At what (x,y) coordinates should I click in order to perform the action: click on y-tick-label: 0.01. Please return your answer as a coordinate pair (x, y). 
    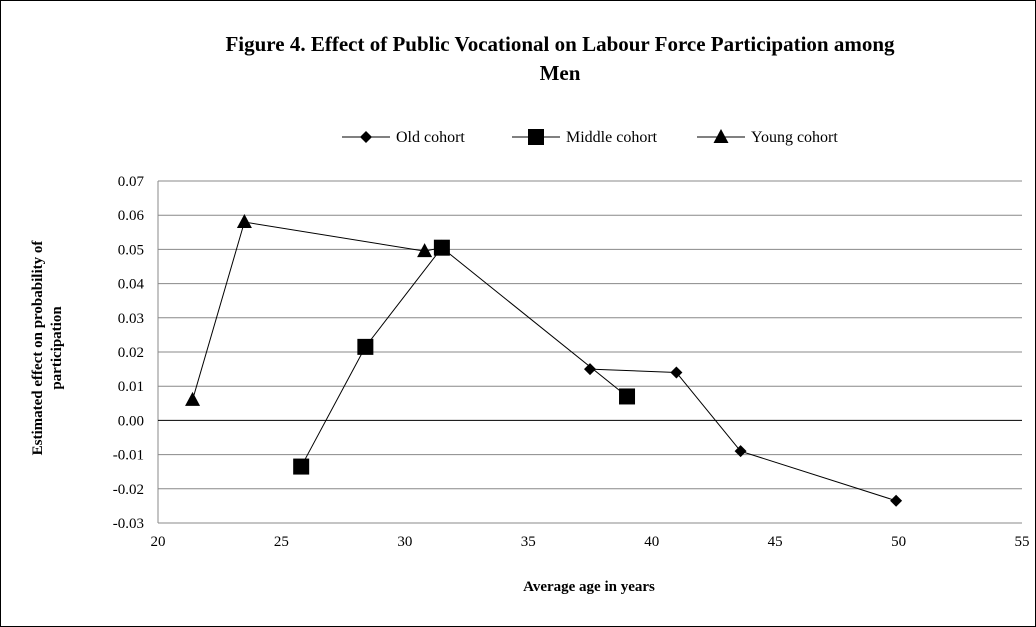
    Looking at the image, I should click on (131, 387).